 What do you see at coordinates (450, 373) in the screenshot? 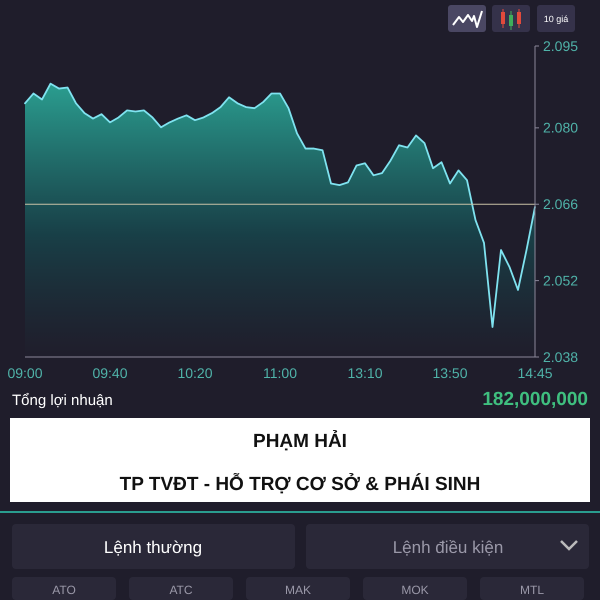
I see `x-tick-label: 13:50` at bounding box center [450, 373].